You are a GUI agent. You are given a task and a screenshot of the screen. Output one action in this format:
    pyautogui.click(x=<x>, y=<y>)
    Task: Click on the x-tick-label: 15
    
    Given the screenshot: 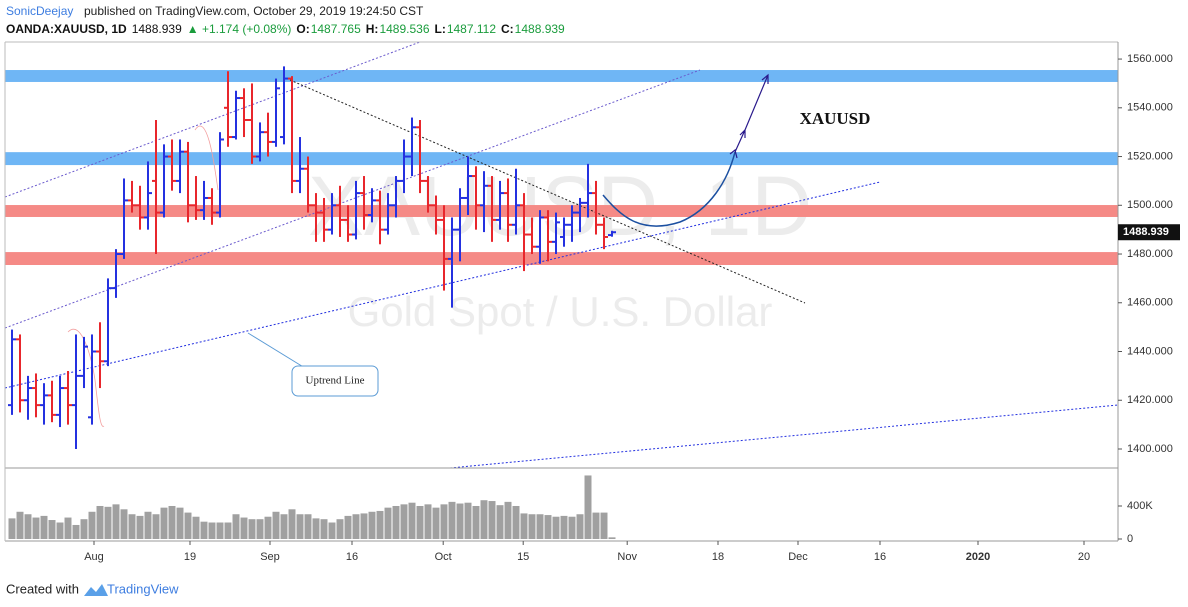 What is the action you would take?
    pyautogui.click(x=523, y=557)
    